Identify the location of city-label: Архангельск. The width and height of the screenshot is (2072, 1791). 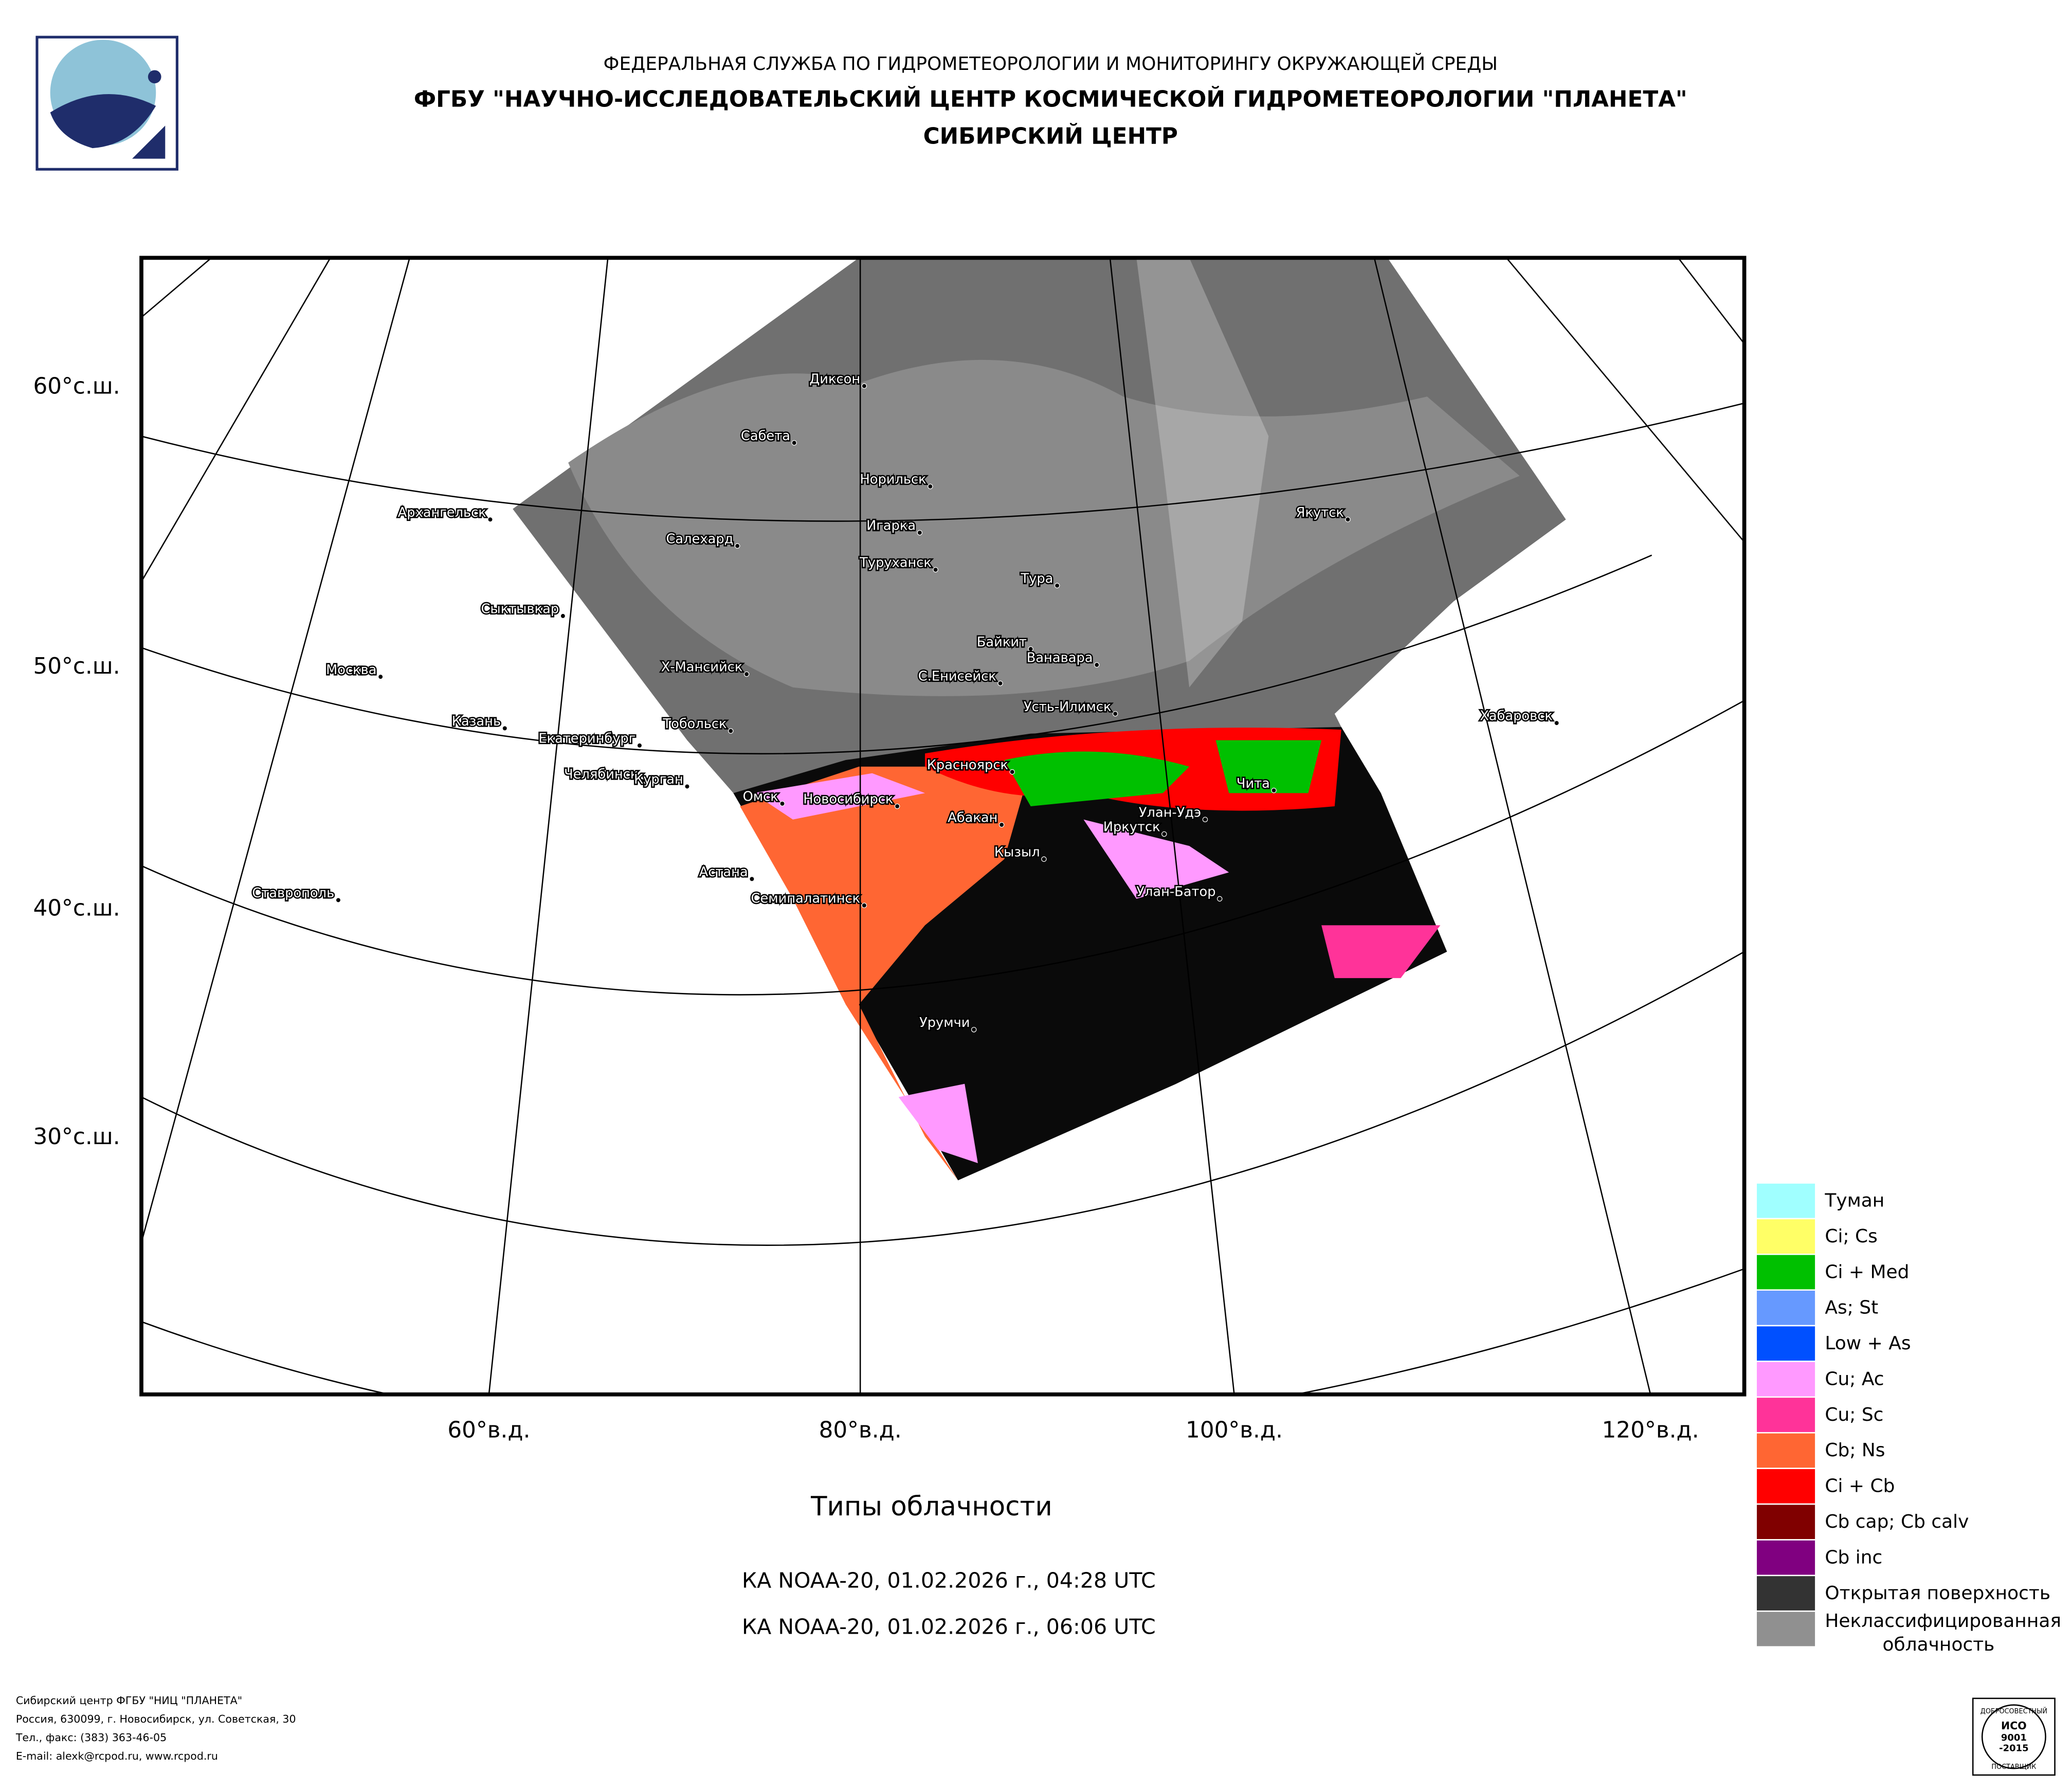
(442, 512).